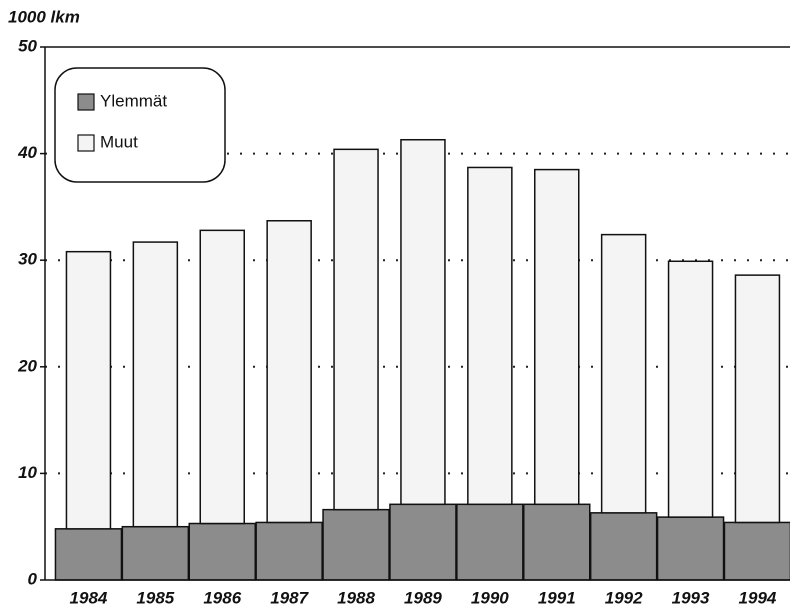 Image resolution: width=790 pixels, height=609 pixels. Describe the element at coordinates (133, 100) in the screenshot. I see `legend-label: Ylemmät` at that location.